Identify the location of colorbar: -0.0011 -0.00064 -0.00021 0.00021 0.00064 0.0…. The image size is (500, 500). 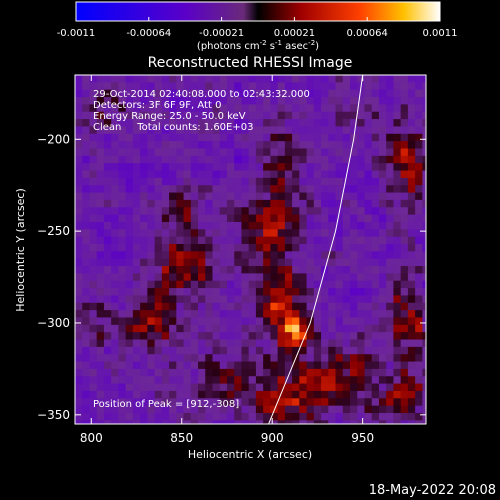
(257, 26).